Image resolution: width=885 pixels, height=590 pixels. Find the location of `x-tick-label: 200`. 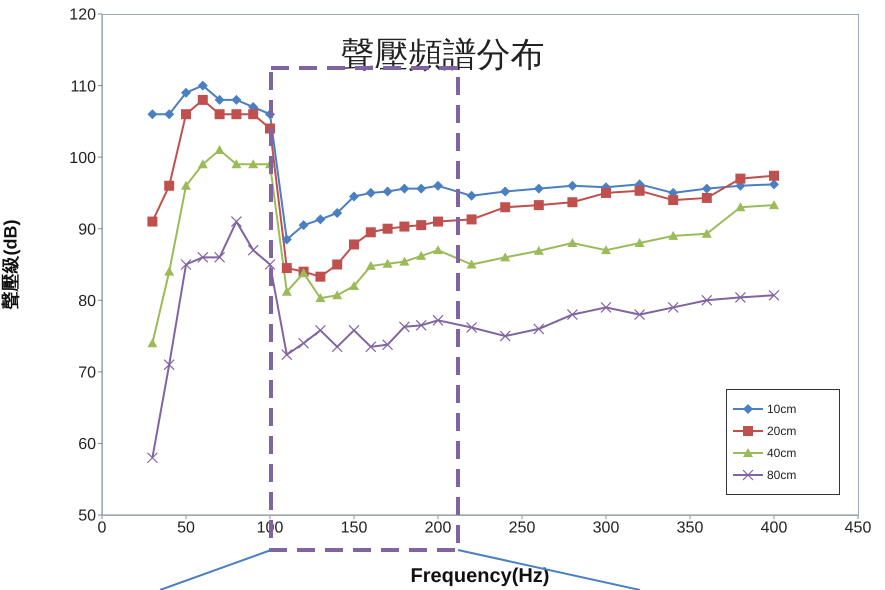

x-tick-label: 200 is located at coordinates (438, 527).